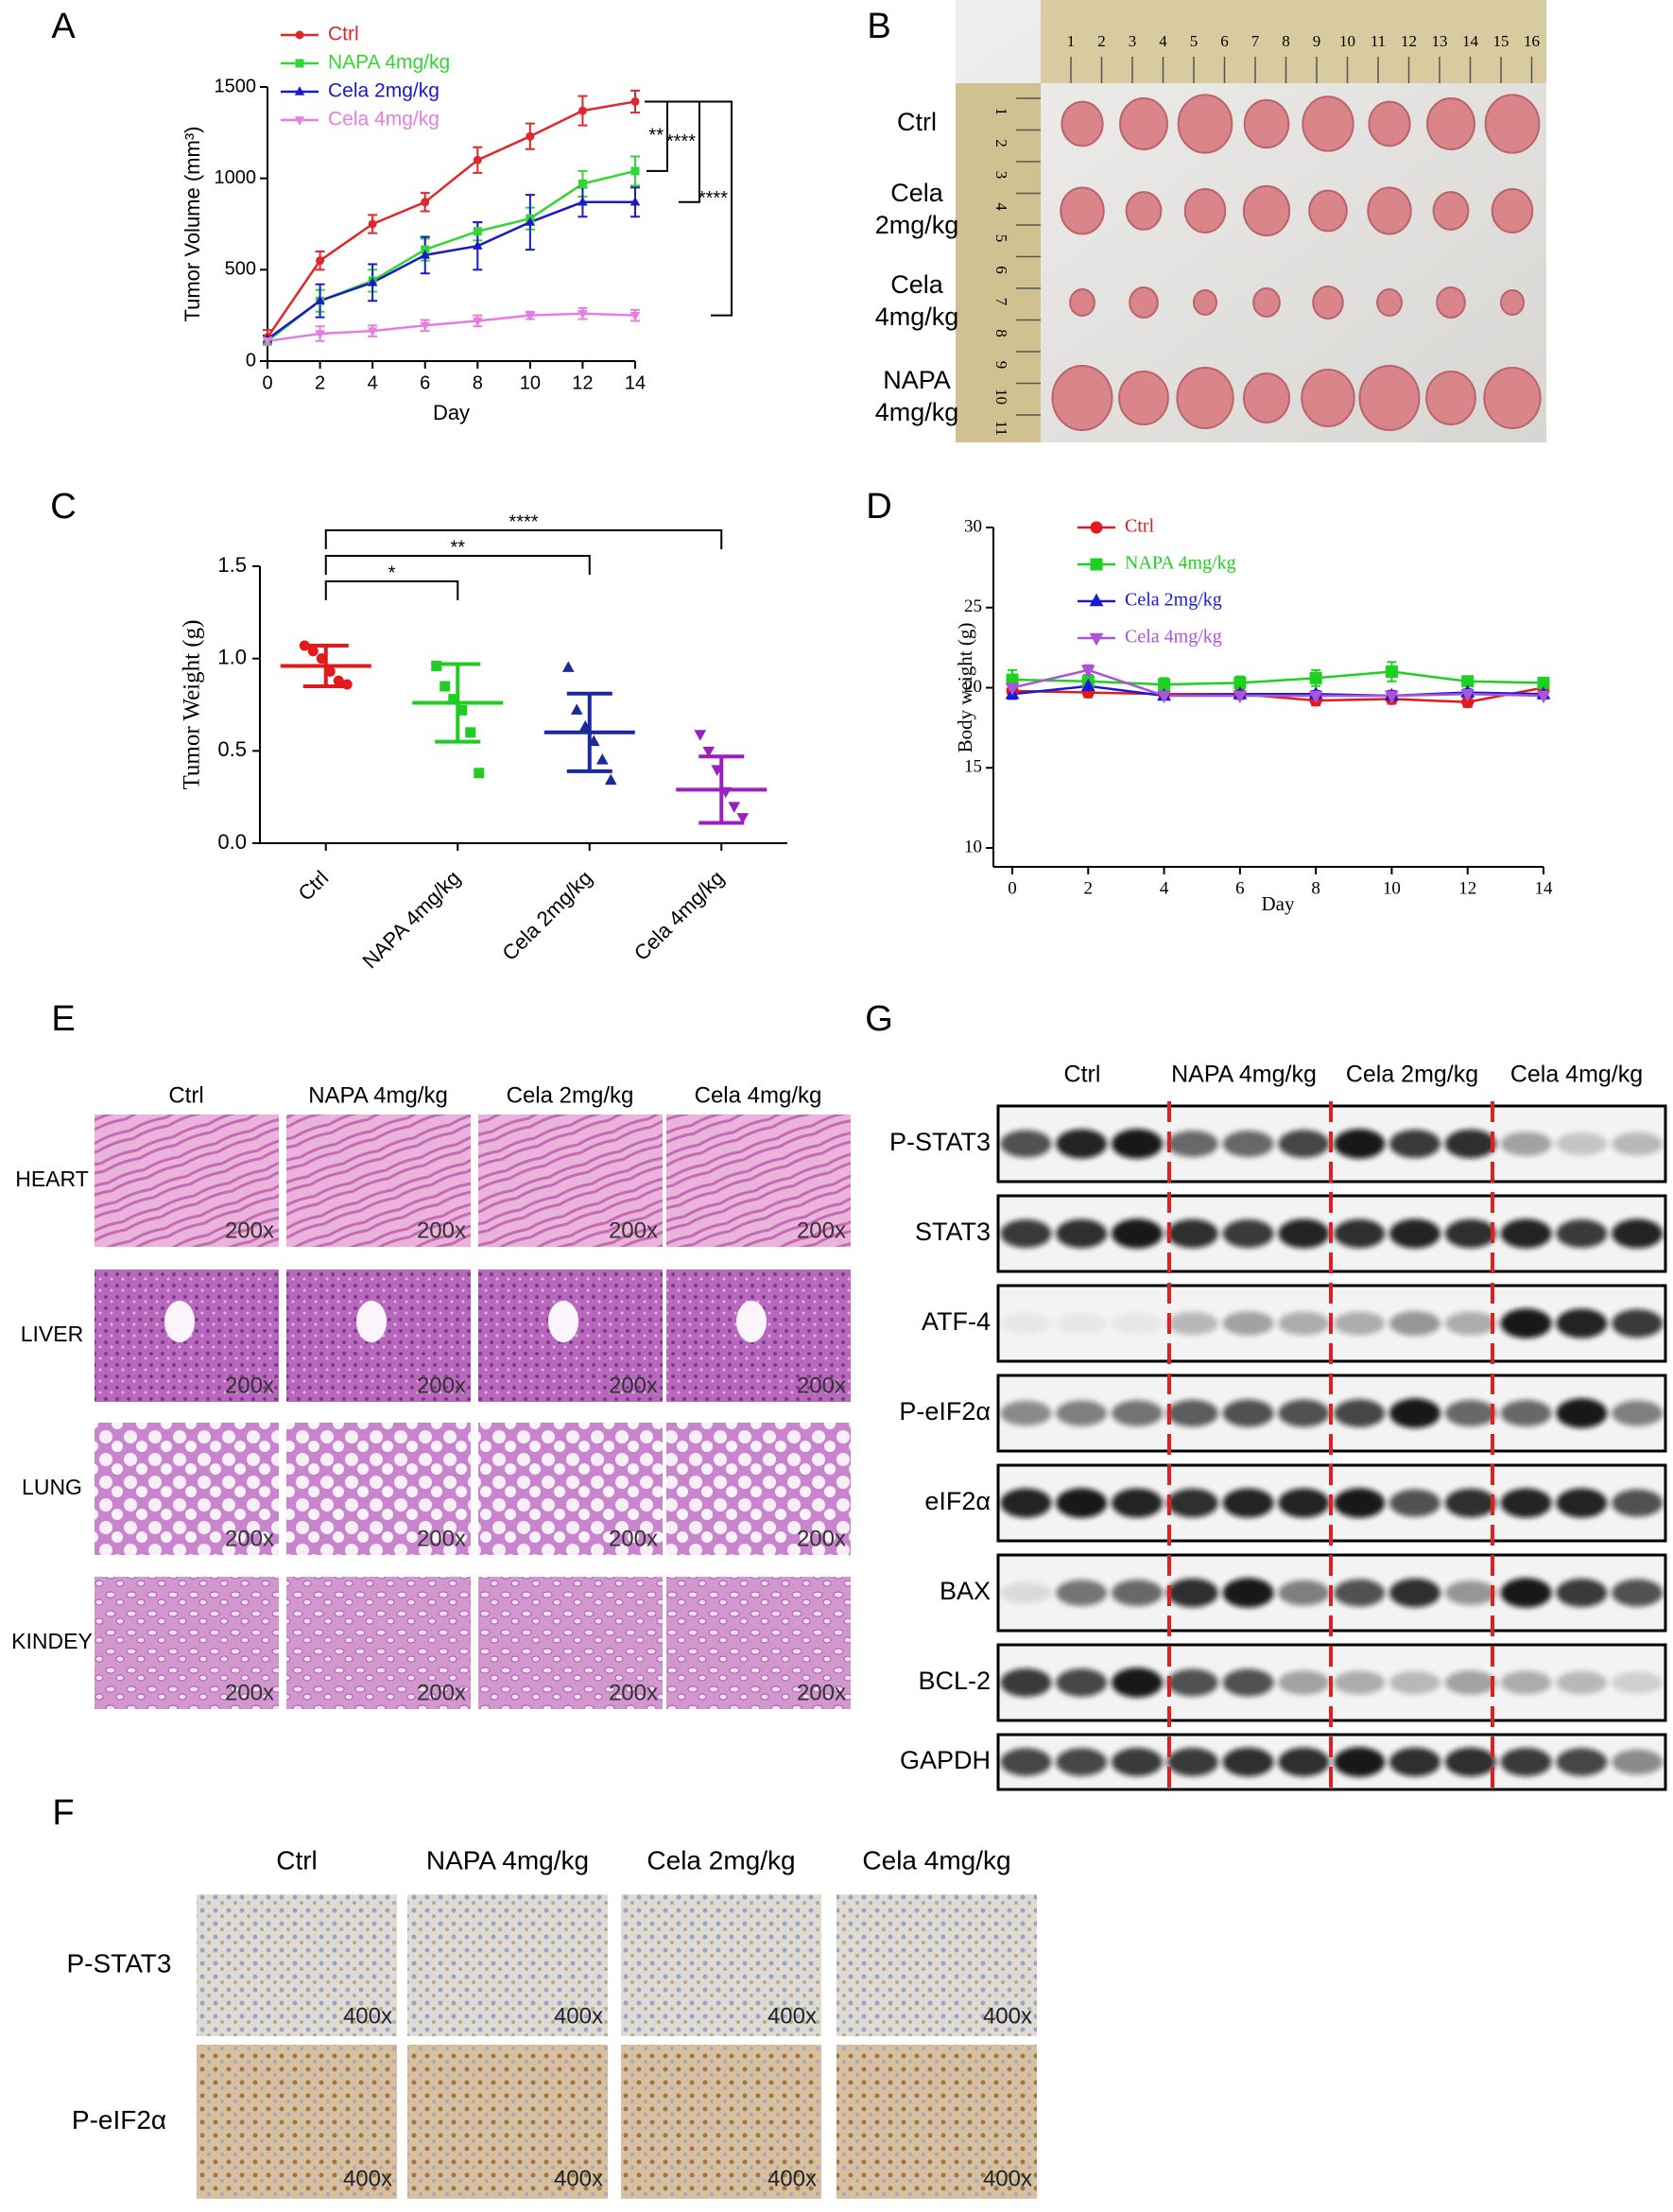 The height and width of the screenshot is (2212, 1673). What do you see at coordinates (1244, 1075) in the screenshot?
I see `group-header: NAPA 4mg/kg` at bounding box center [1244, 1075].